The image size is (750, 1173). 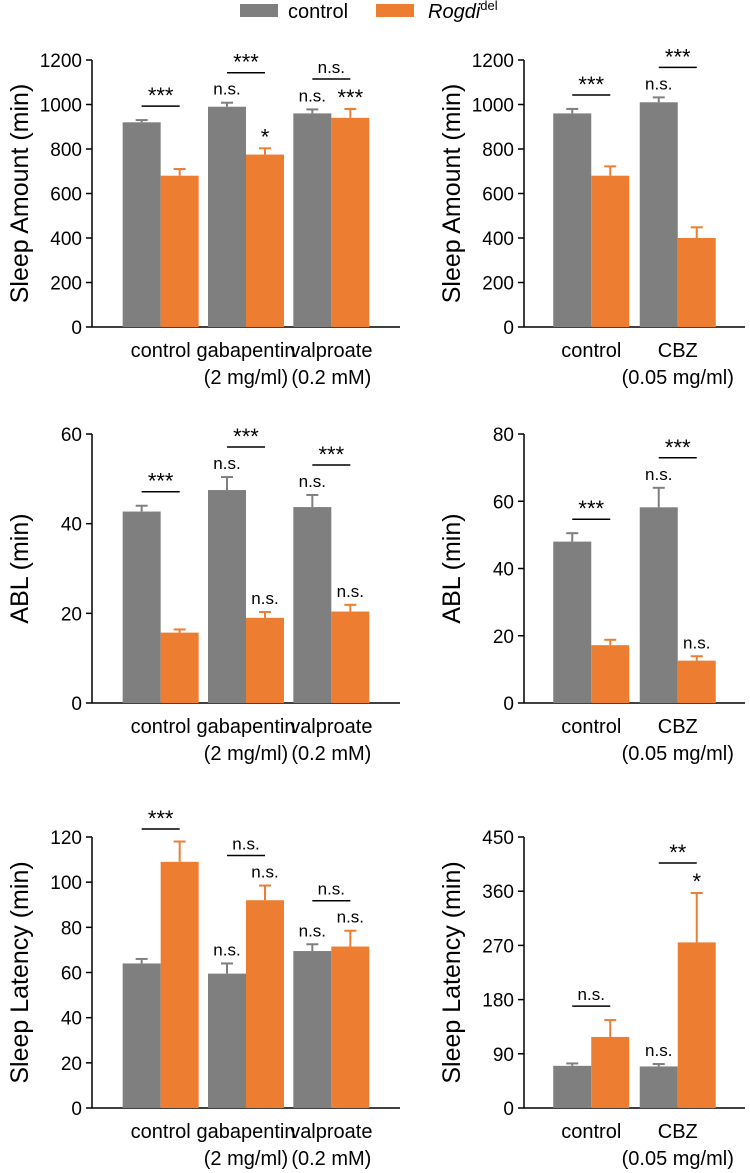 What do you see at coordinates (395, 10) in the screenshot?
I see `legend-swatch-rogdi` at bounding box center [395, 10].